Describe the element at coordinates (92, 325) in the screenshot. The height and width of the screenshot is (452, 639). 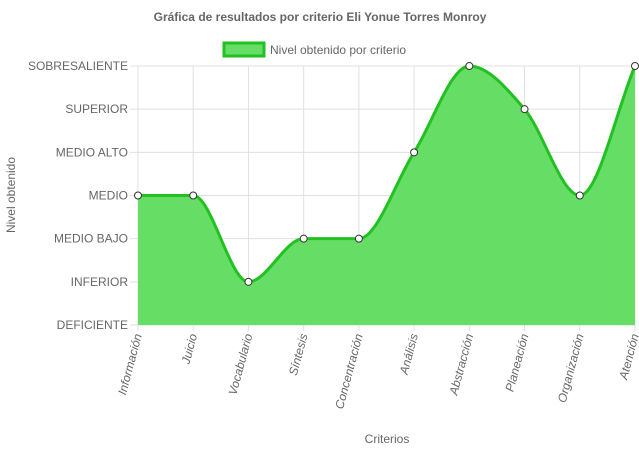
I see `y-tick-label: DEFICIENTE` at that location.